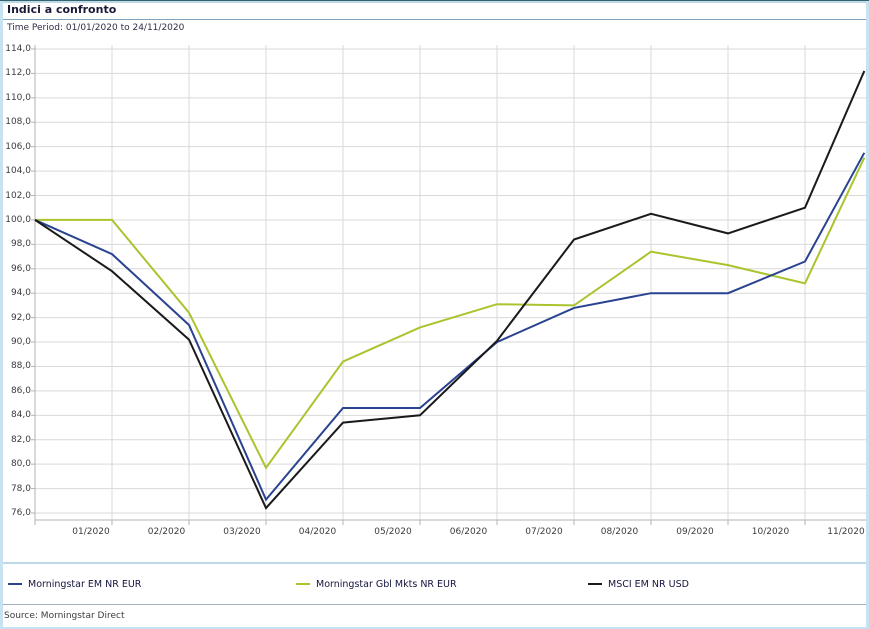  Describe the element at coordinates (434, 19) in the screenshot. I see `title-divider` at that location.